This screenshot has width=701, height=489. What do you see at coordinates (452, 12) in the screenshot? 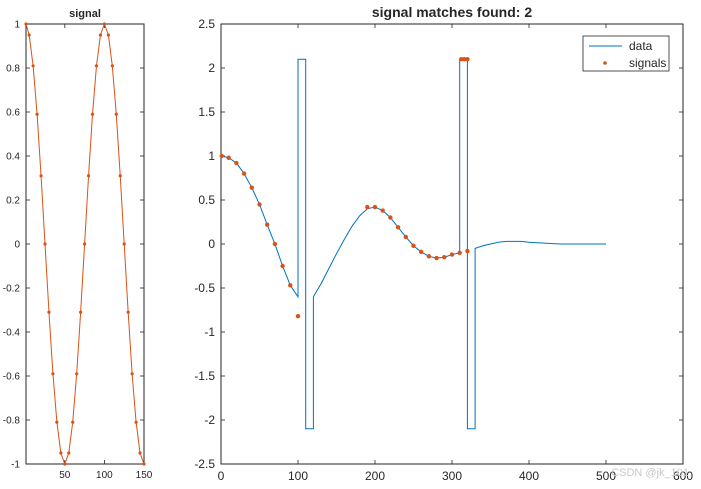
I see `matches-title: signal matches found: 2` at bounding box center [452, 12].